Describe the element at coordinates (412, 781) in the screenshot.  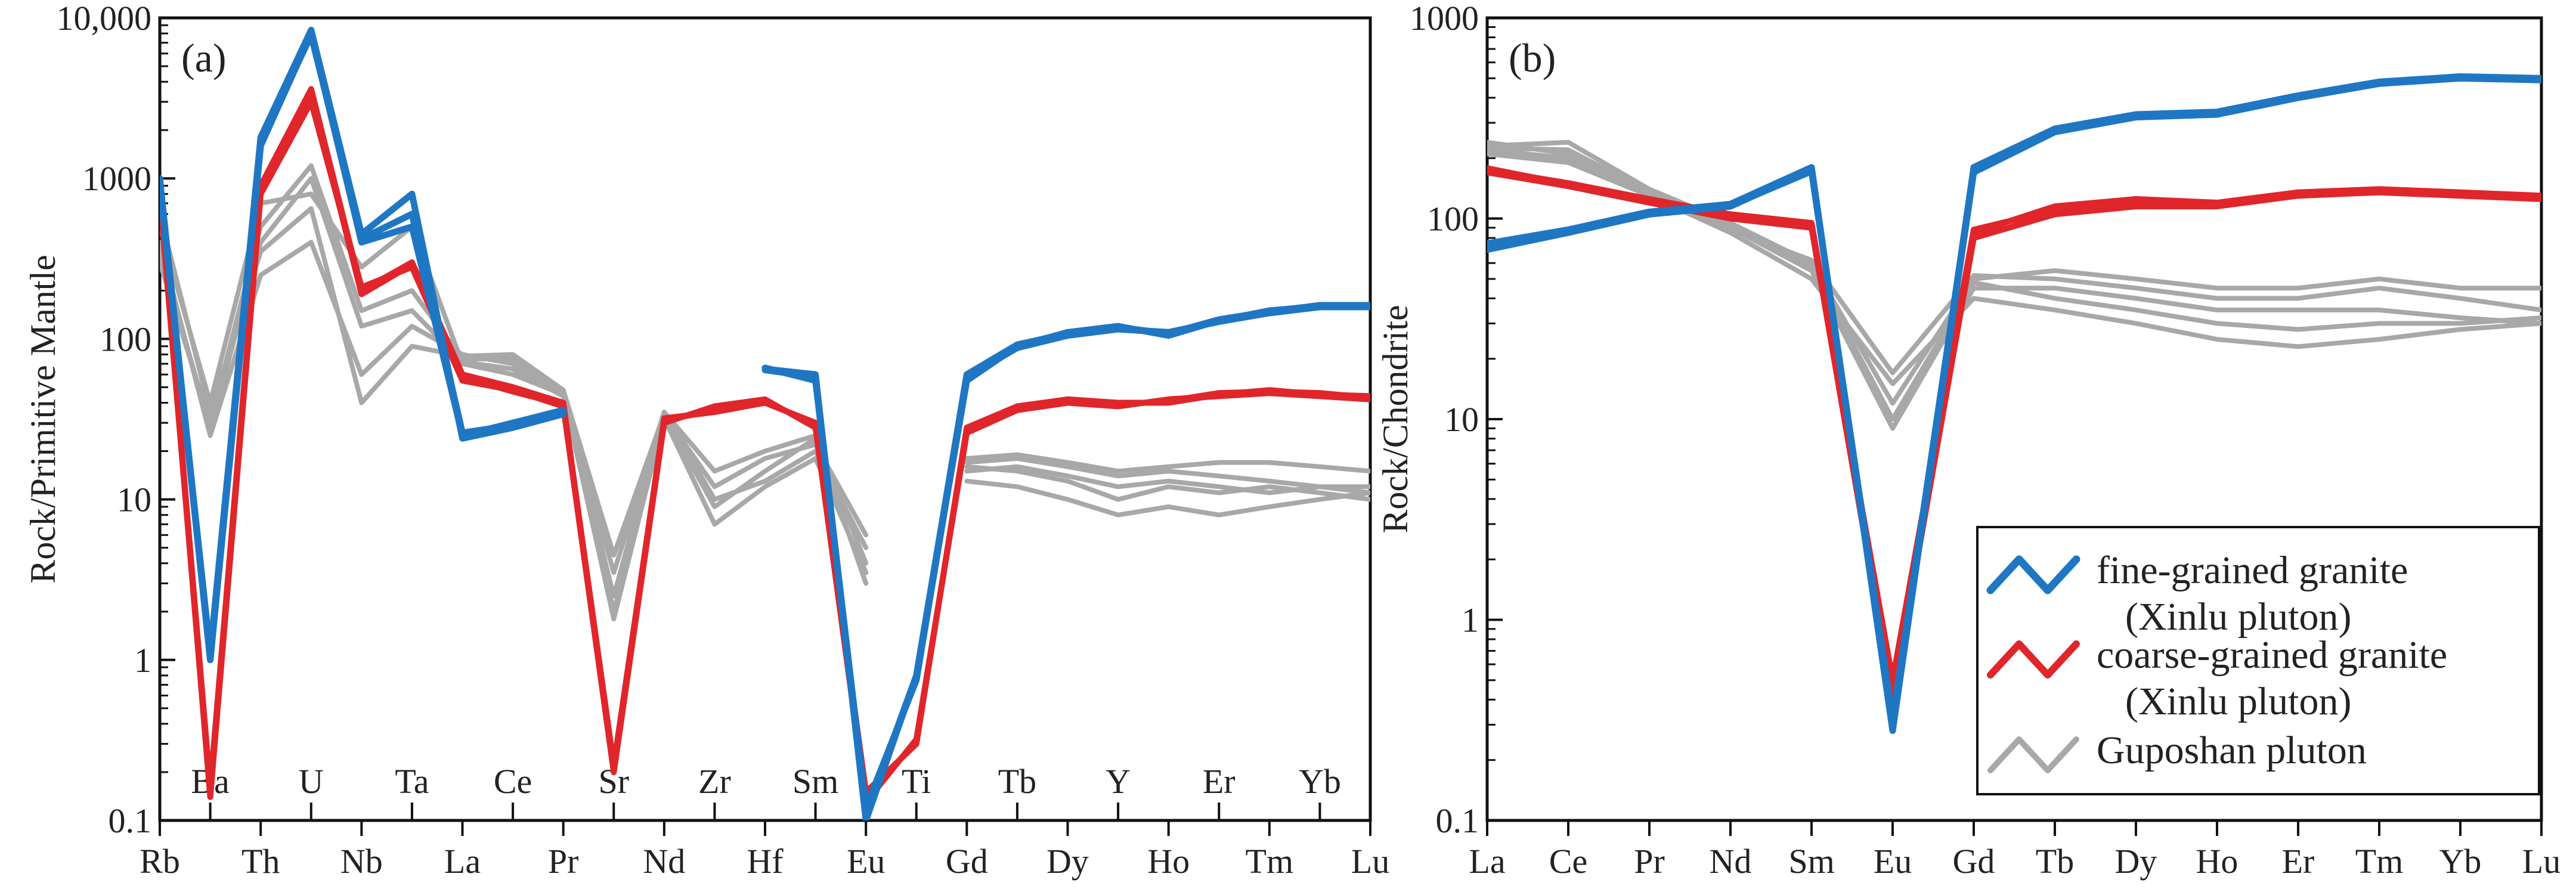
I see `x-tick-label: Ta` at that location.